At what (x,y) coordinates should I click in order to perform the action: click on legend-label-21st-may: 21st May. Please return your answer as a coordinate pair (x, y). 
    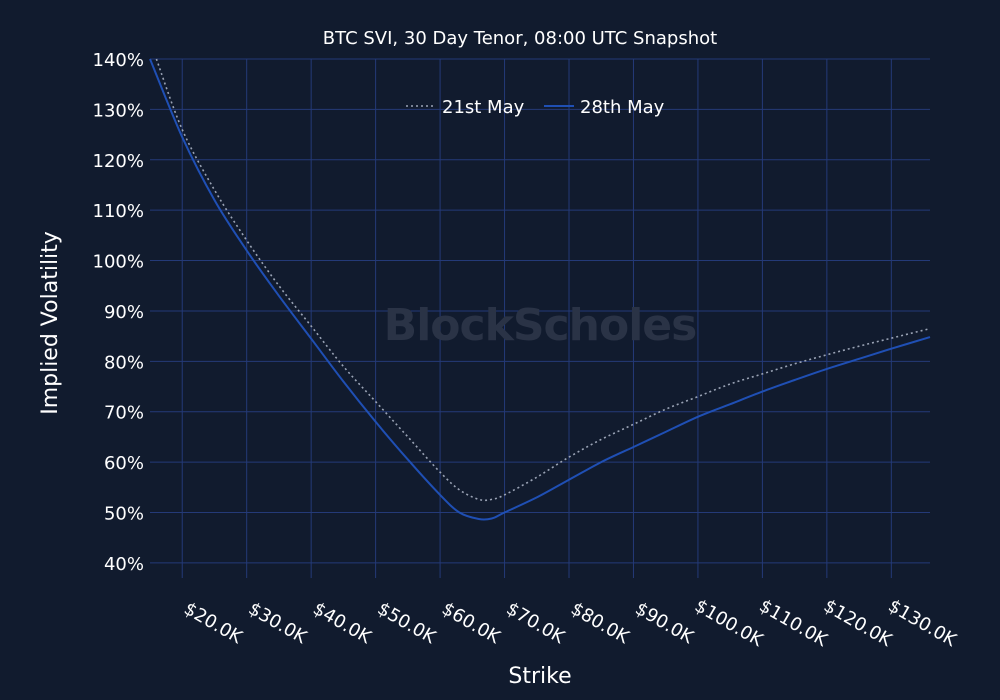
    Looking at the image, I should click on (483, 107).